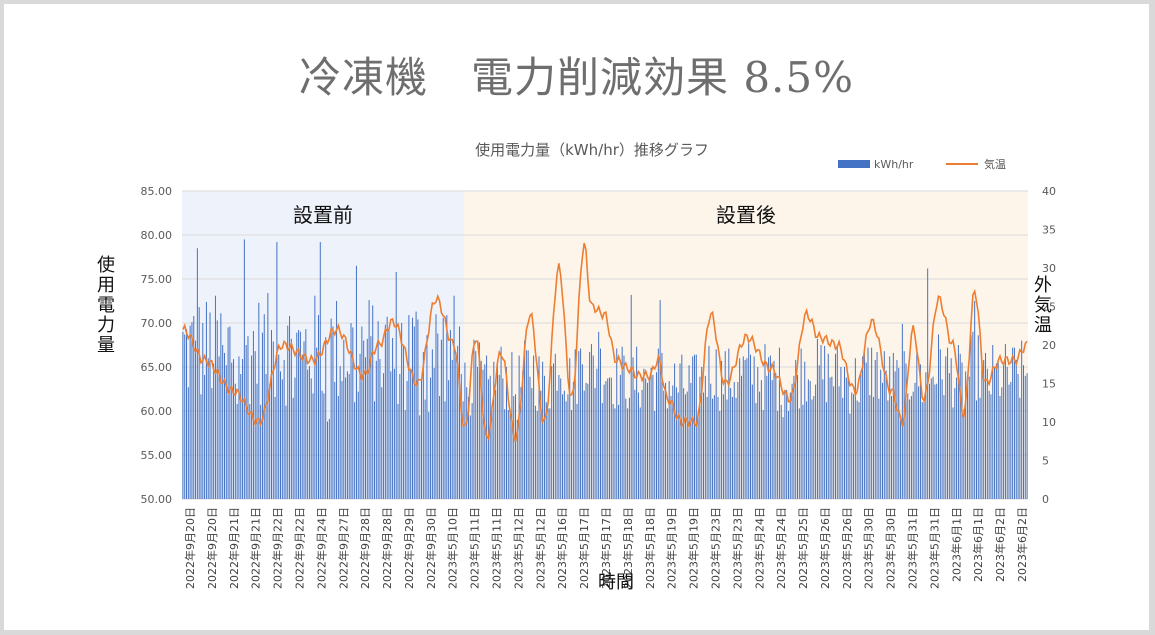 The width and height of the screenshot is (1155, 635). What do you see at coordinates (212, 548) in the screenshot?
I see `x-tick-1: 2022年9月20日` at bounding box center [212, 548].